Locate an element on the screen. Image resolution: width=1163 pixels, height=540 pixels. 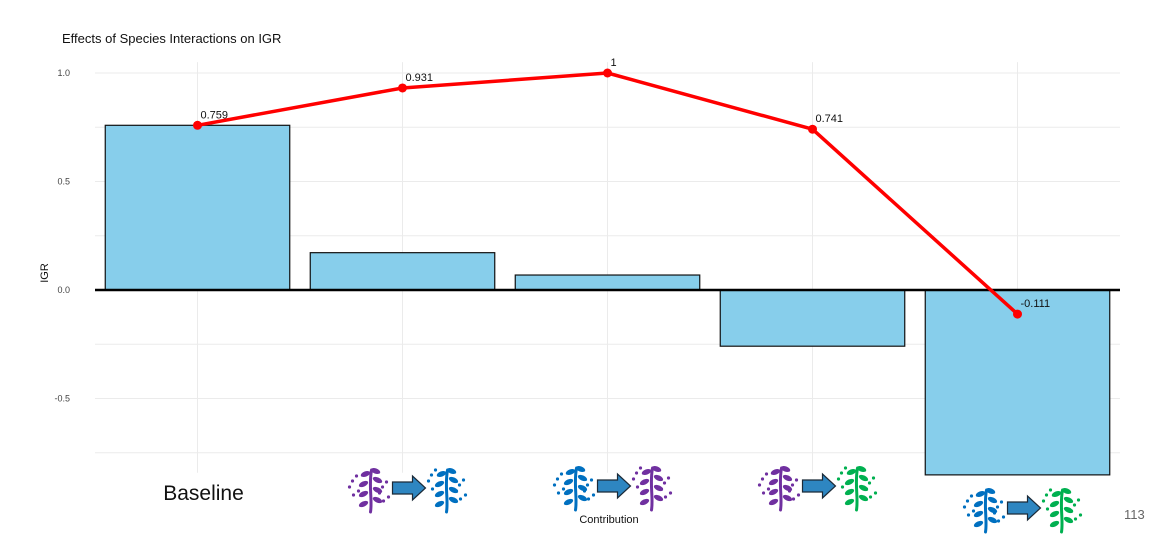
x-axis-label: Contribution is located at coordinates (608, 520).